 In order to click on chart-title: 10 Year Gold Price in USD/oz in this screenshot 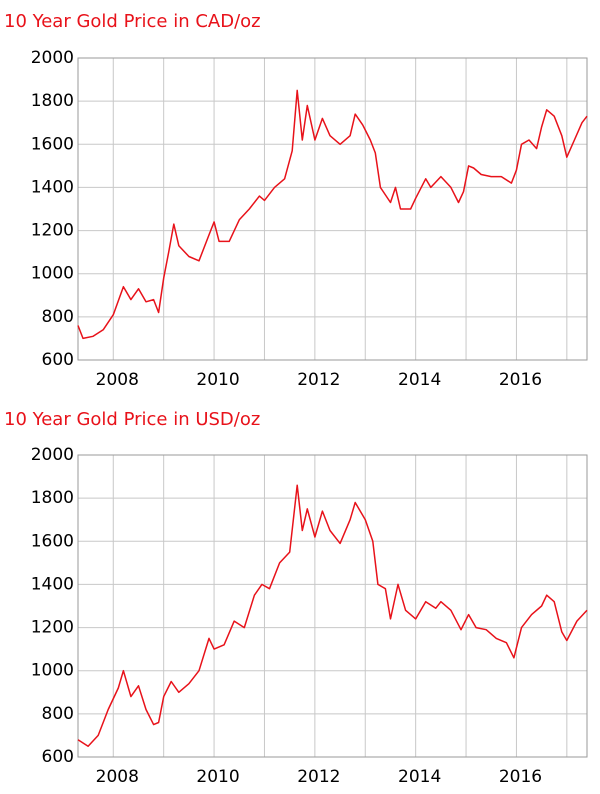, I will do `click(132, 419)`.